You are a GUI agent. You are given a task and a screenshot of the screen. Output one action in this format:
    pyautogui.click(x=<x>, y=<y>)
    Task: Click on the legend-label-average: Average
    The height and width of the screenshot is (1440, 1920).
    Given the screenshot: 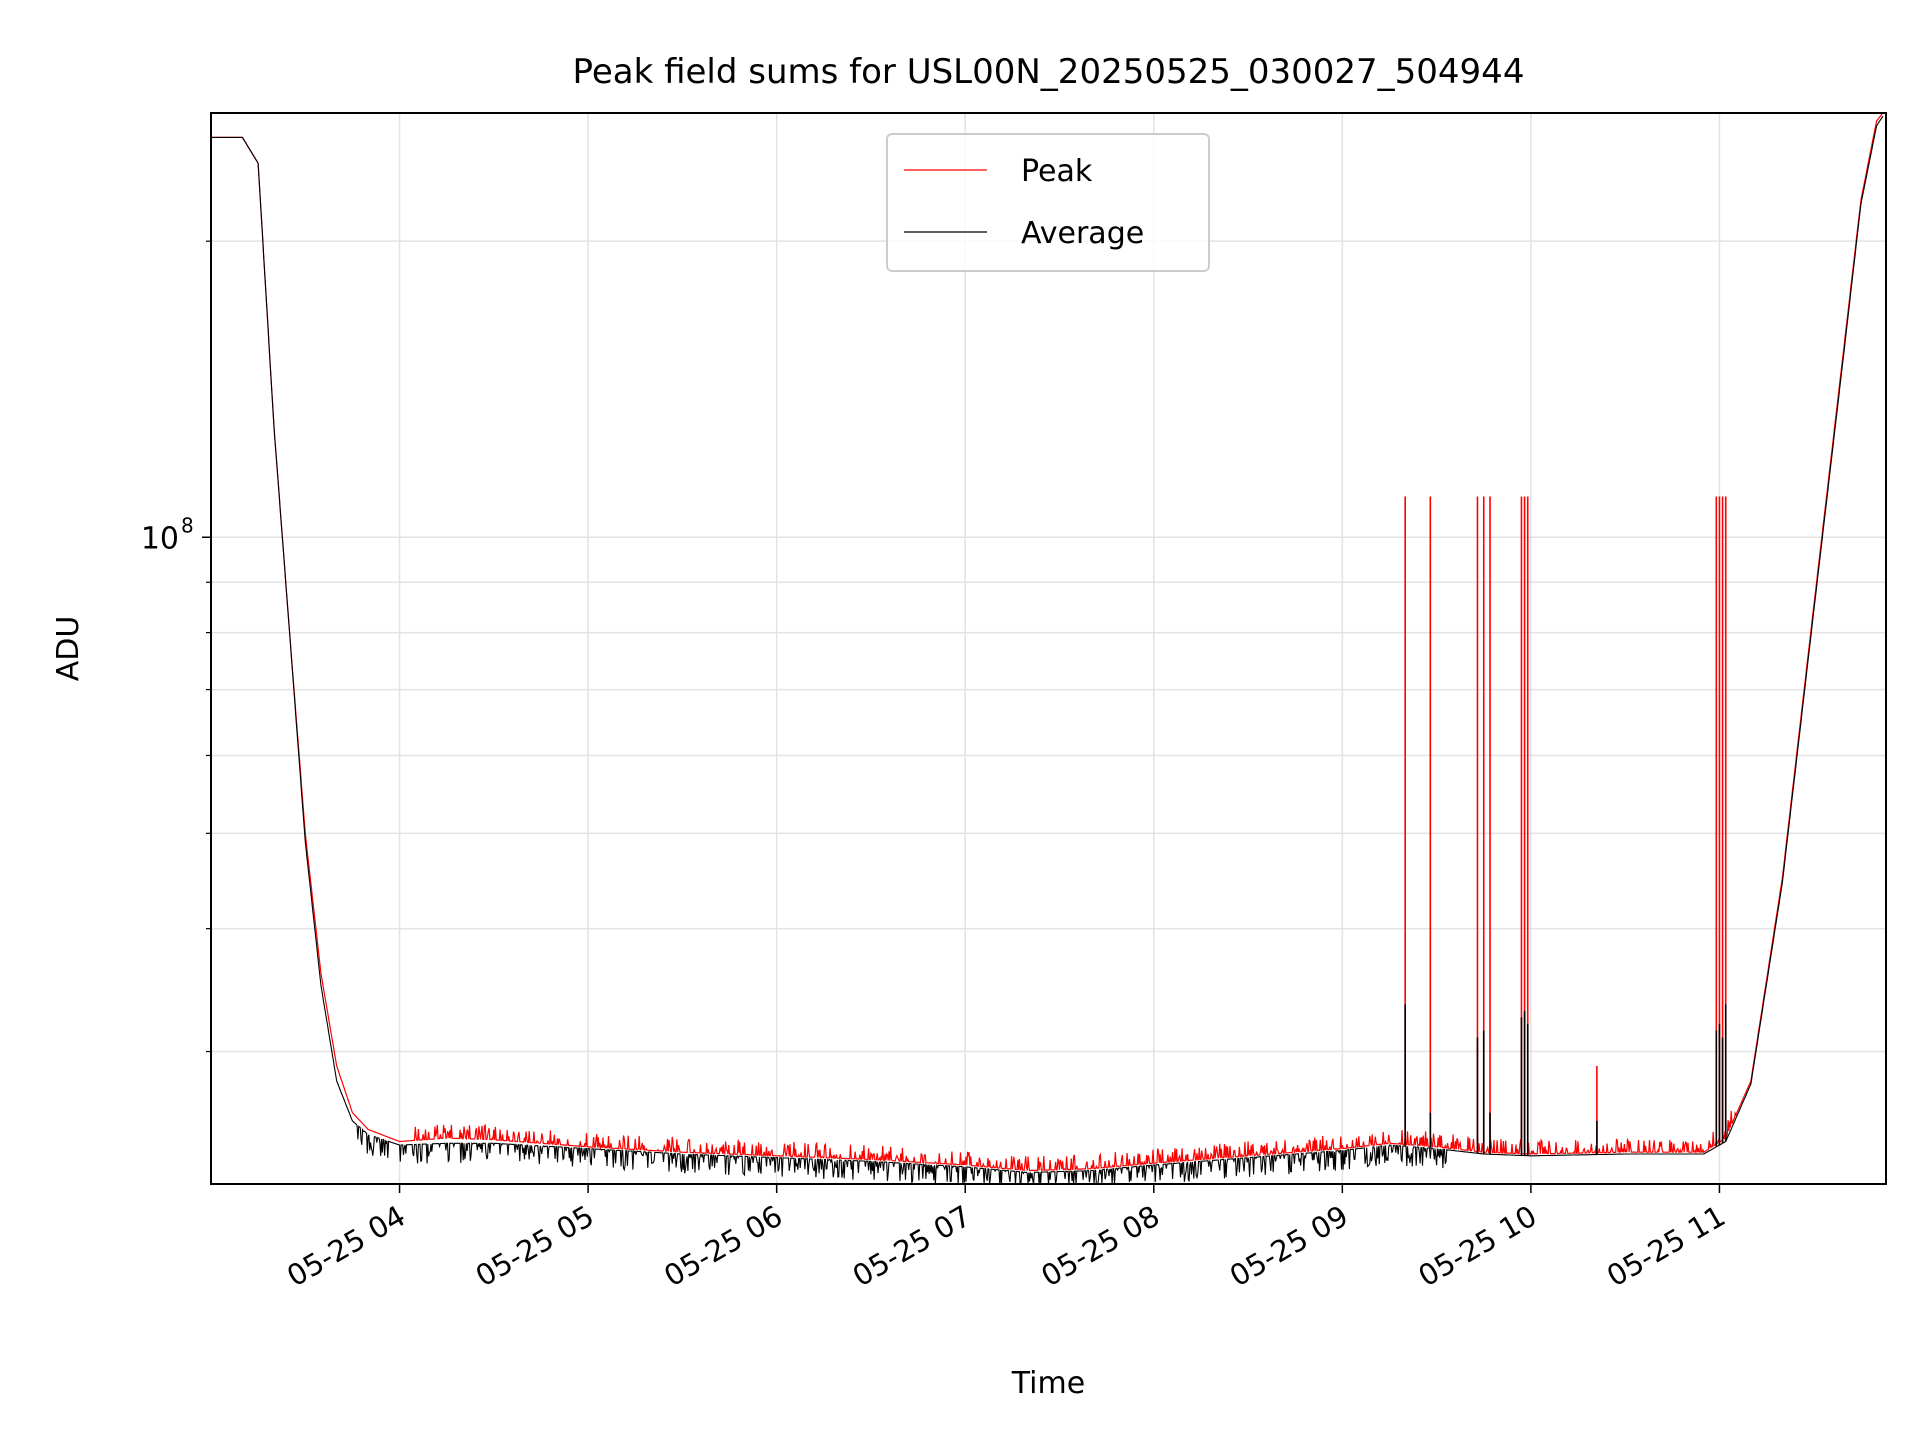 What is the action you would take?
    pyautogui.click(x=1082, y=233)
    